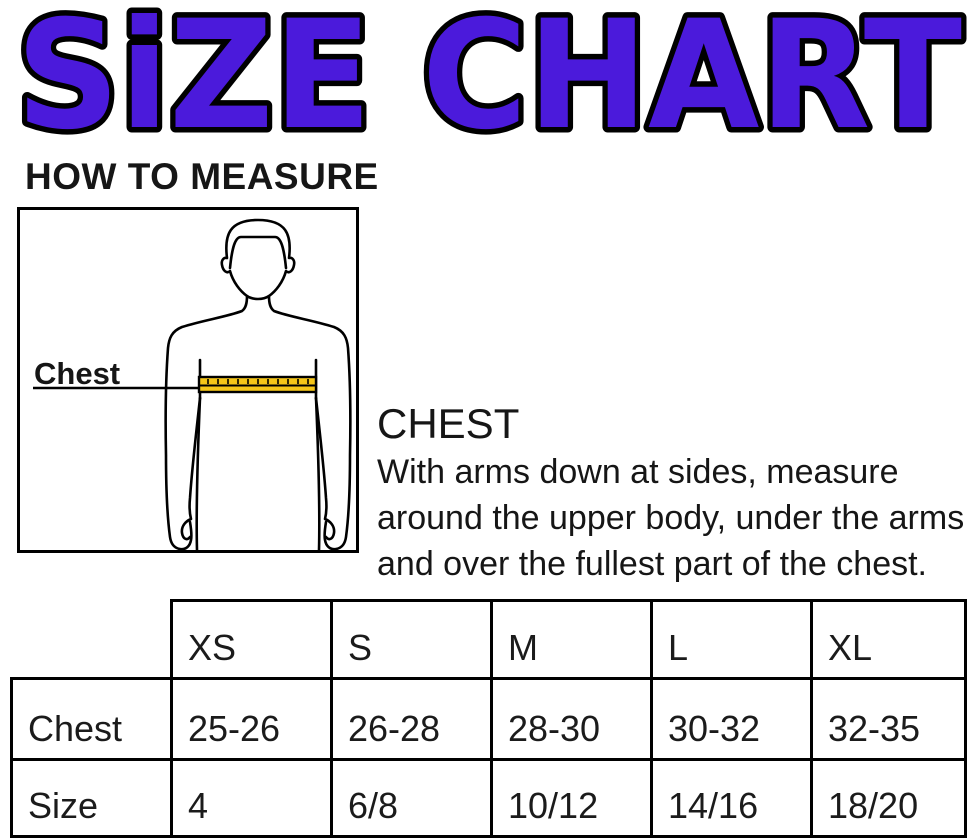 The height and width of the screenshot is (840, 978). What do you see at coordinates (888, 639) in the screenshot?
I see `size-column-header-xl: XL` at bounding box center [888, 639].